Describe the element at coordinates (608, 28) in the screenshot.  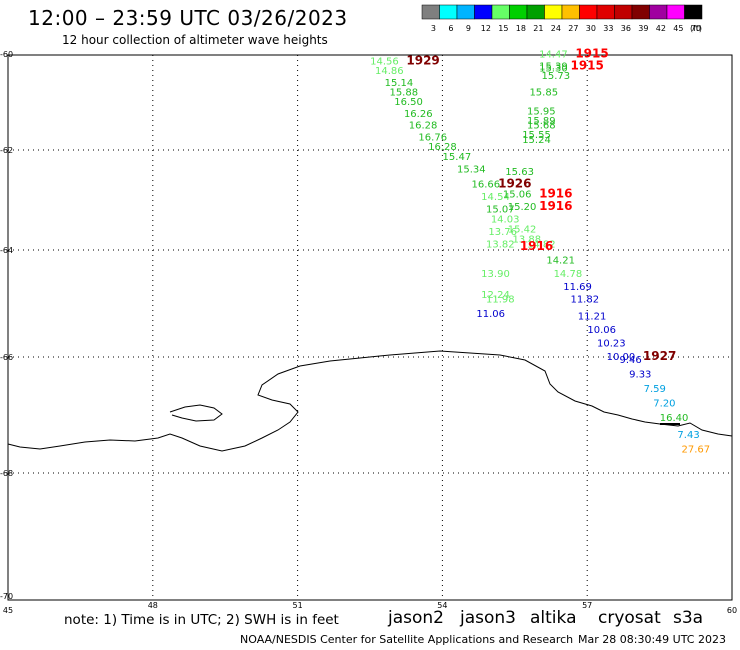
I see `colorbar-label: 33` at that location.